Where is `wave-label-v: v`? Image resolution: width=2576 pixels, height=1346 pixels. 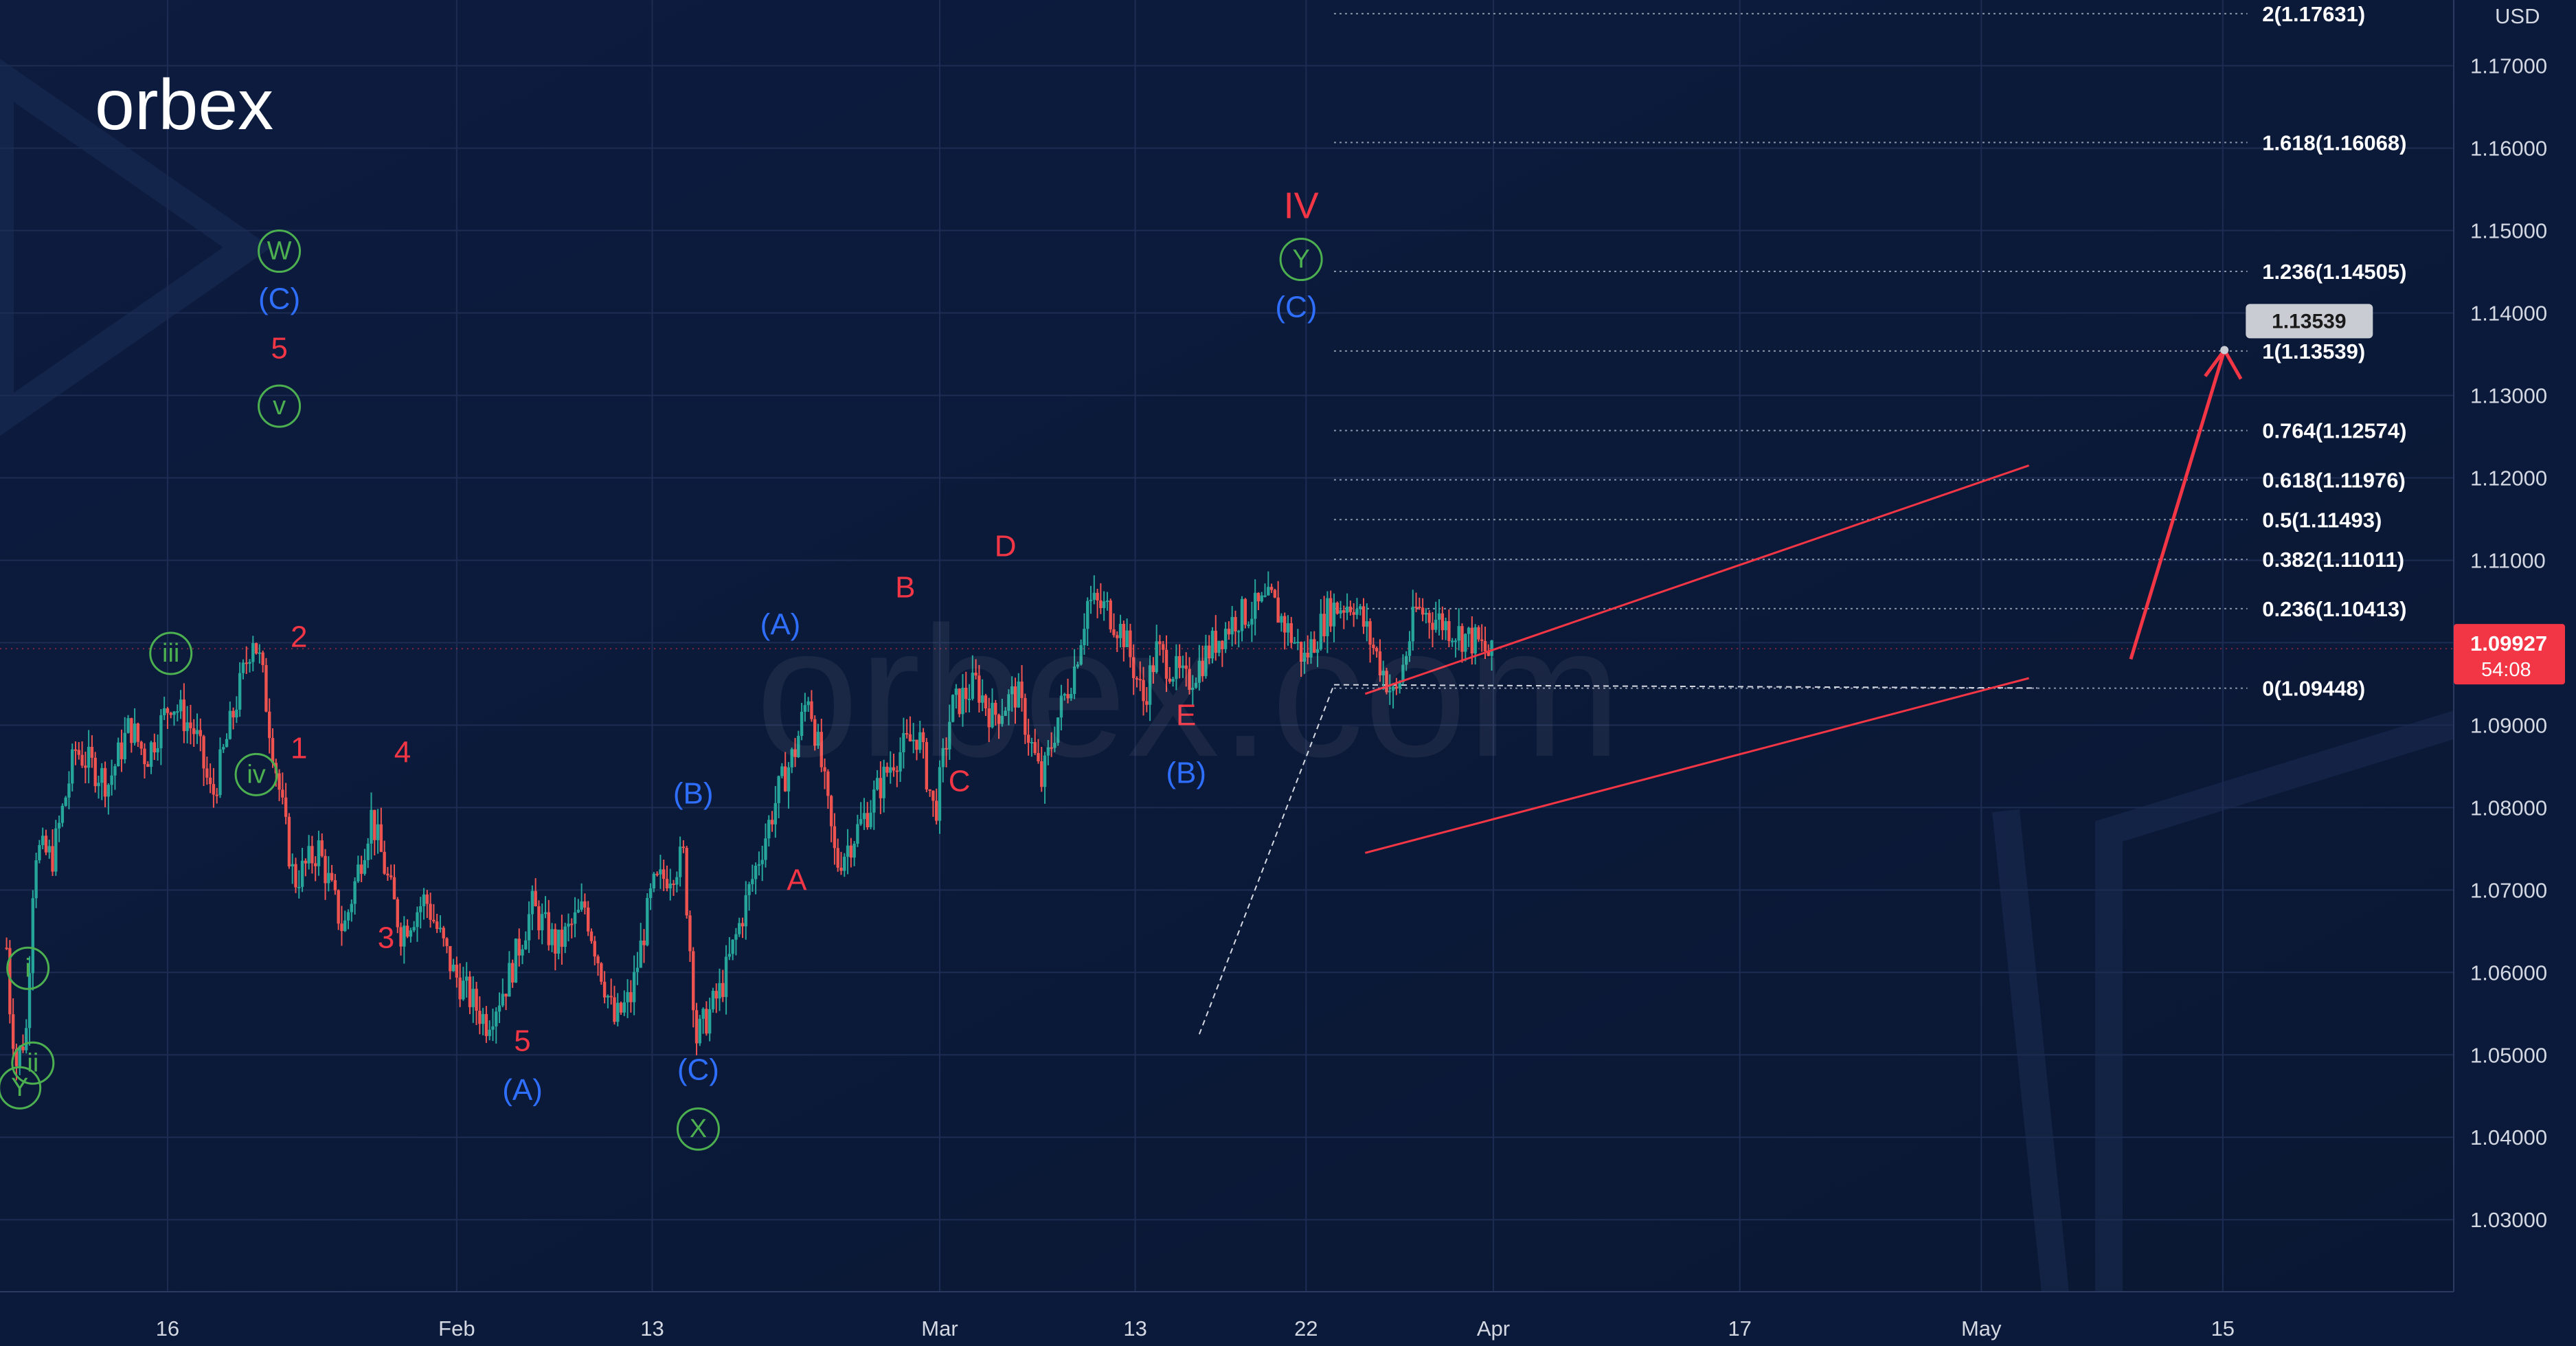 wave-label-v: v is located at coordinates (280, 406).